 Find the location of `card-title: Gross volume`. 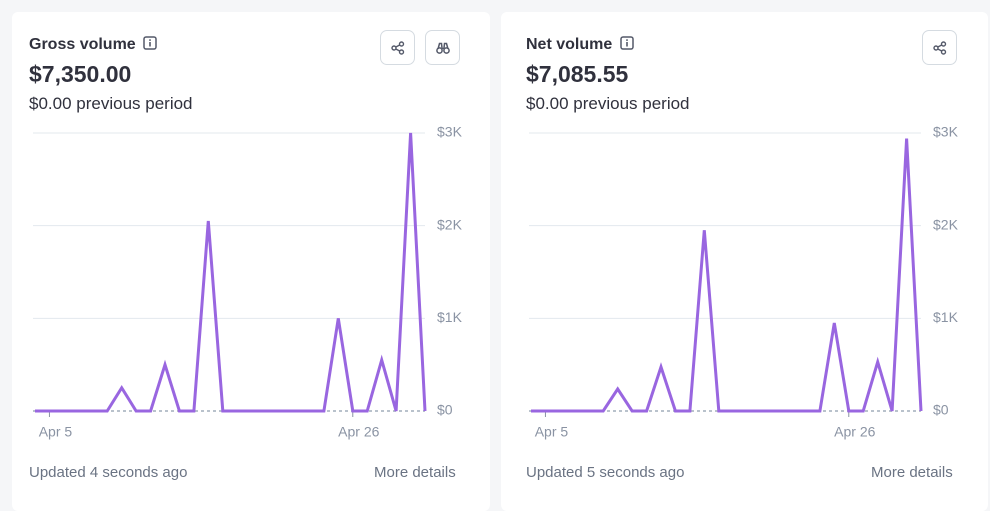

card-title: Gross volume is located at coordinates (93, 45).